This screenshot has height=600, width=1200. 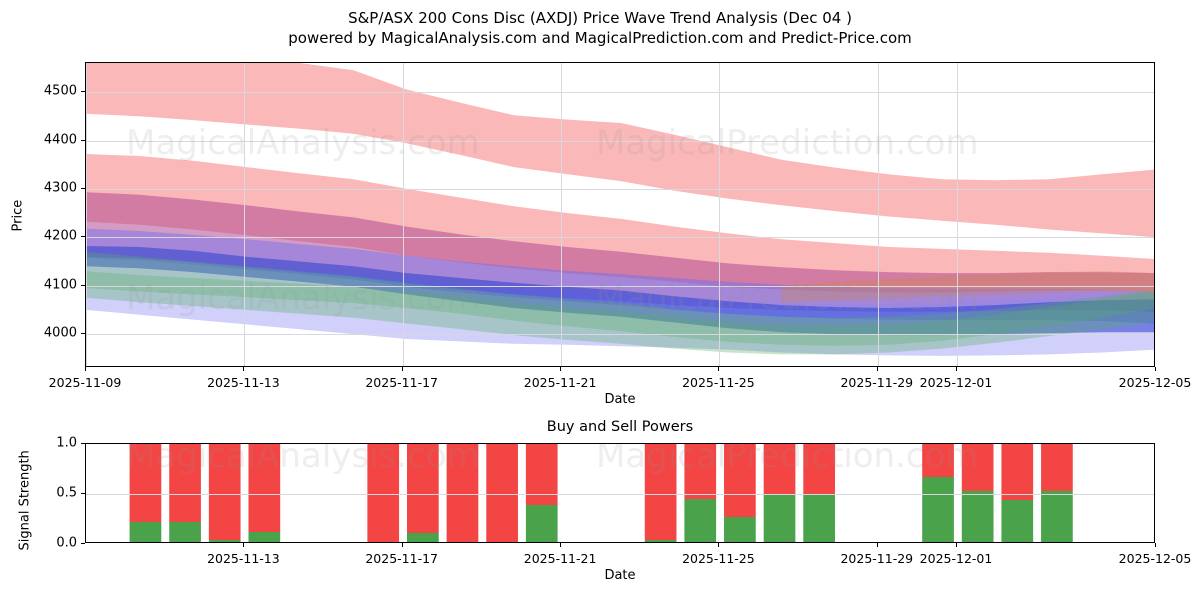 I want to click on price-x-tick-label: 2025-11-25, so click(x=718, y=382).